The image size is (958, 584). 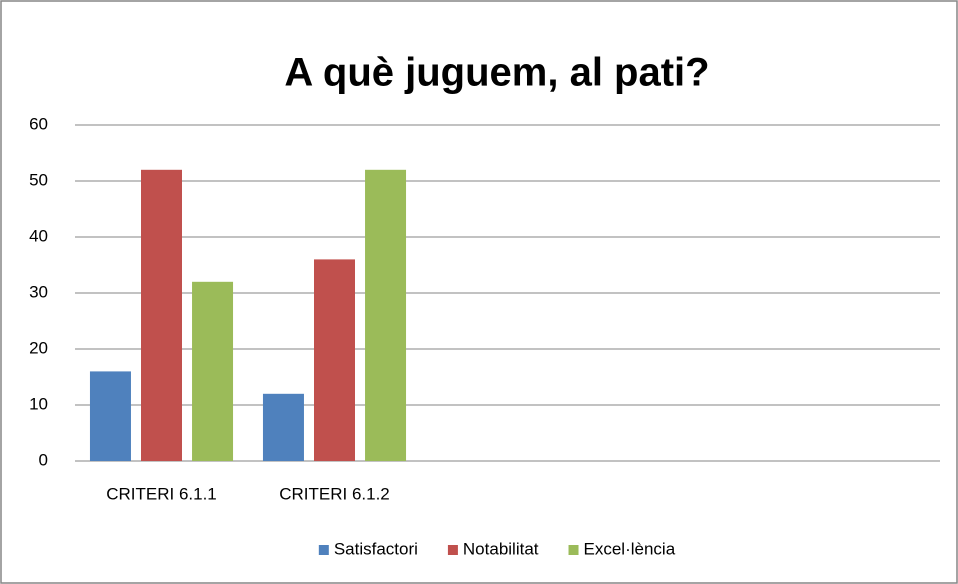 What do you see at coordinates (161, 493) in the screenshot?
I see `x-tick-label: CRITERI 6.1.1` at bounding box center [161, 493].